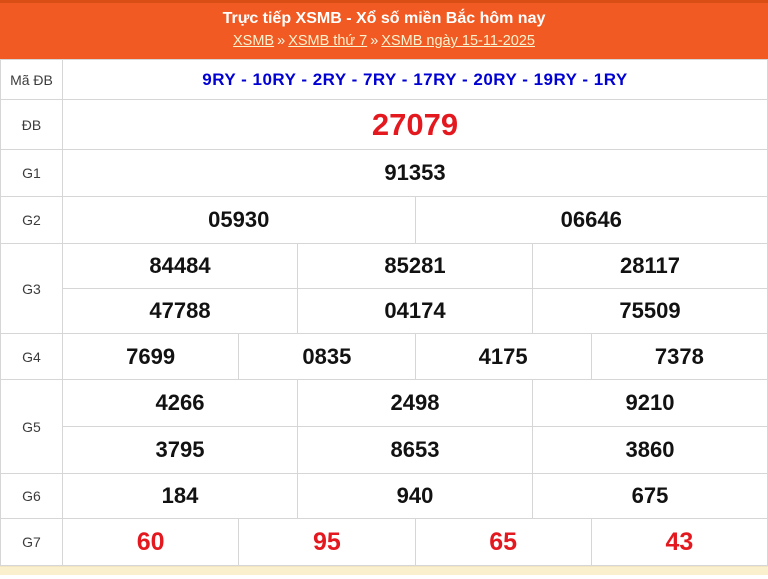 The image size is (768, 579). I want to click on g7-prize-number: 95, so click(327, 542).